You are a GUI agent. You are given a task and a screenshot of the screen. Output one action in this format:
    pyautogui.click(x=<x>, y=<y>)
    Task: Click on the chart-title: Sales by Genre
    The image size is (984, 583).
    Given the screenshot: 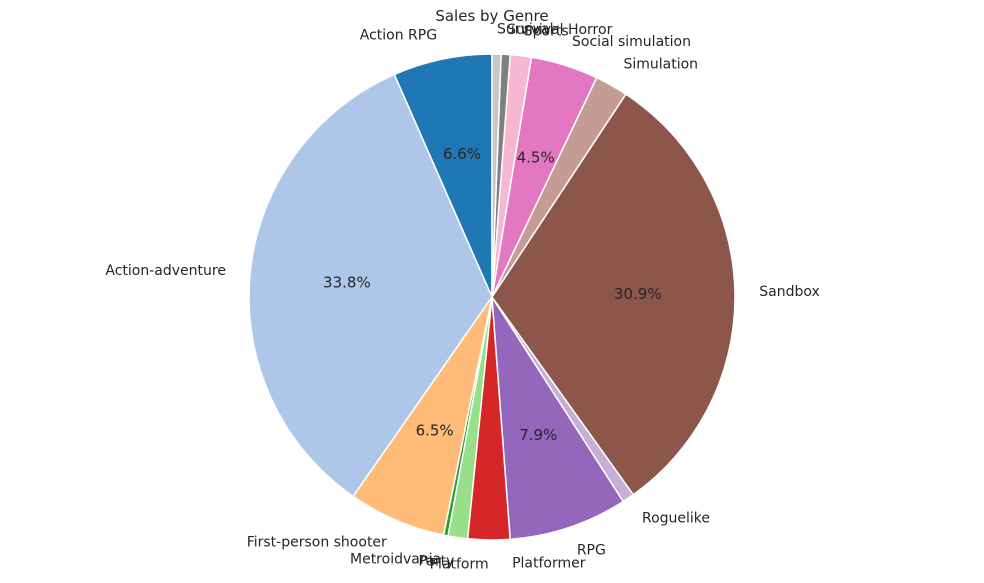 What is the action you would take?
    pyautogui.click(x=491, y=16)
    